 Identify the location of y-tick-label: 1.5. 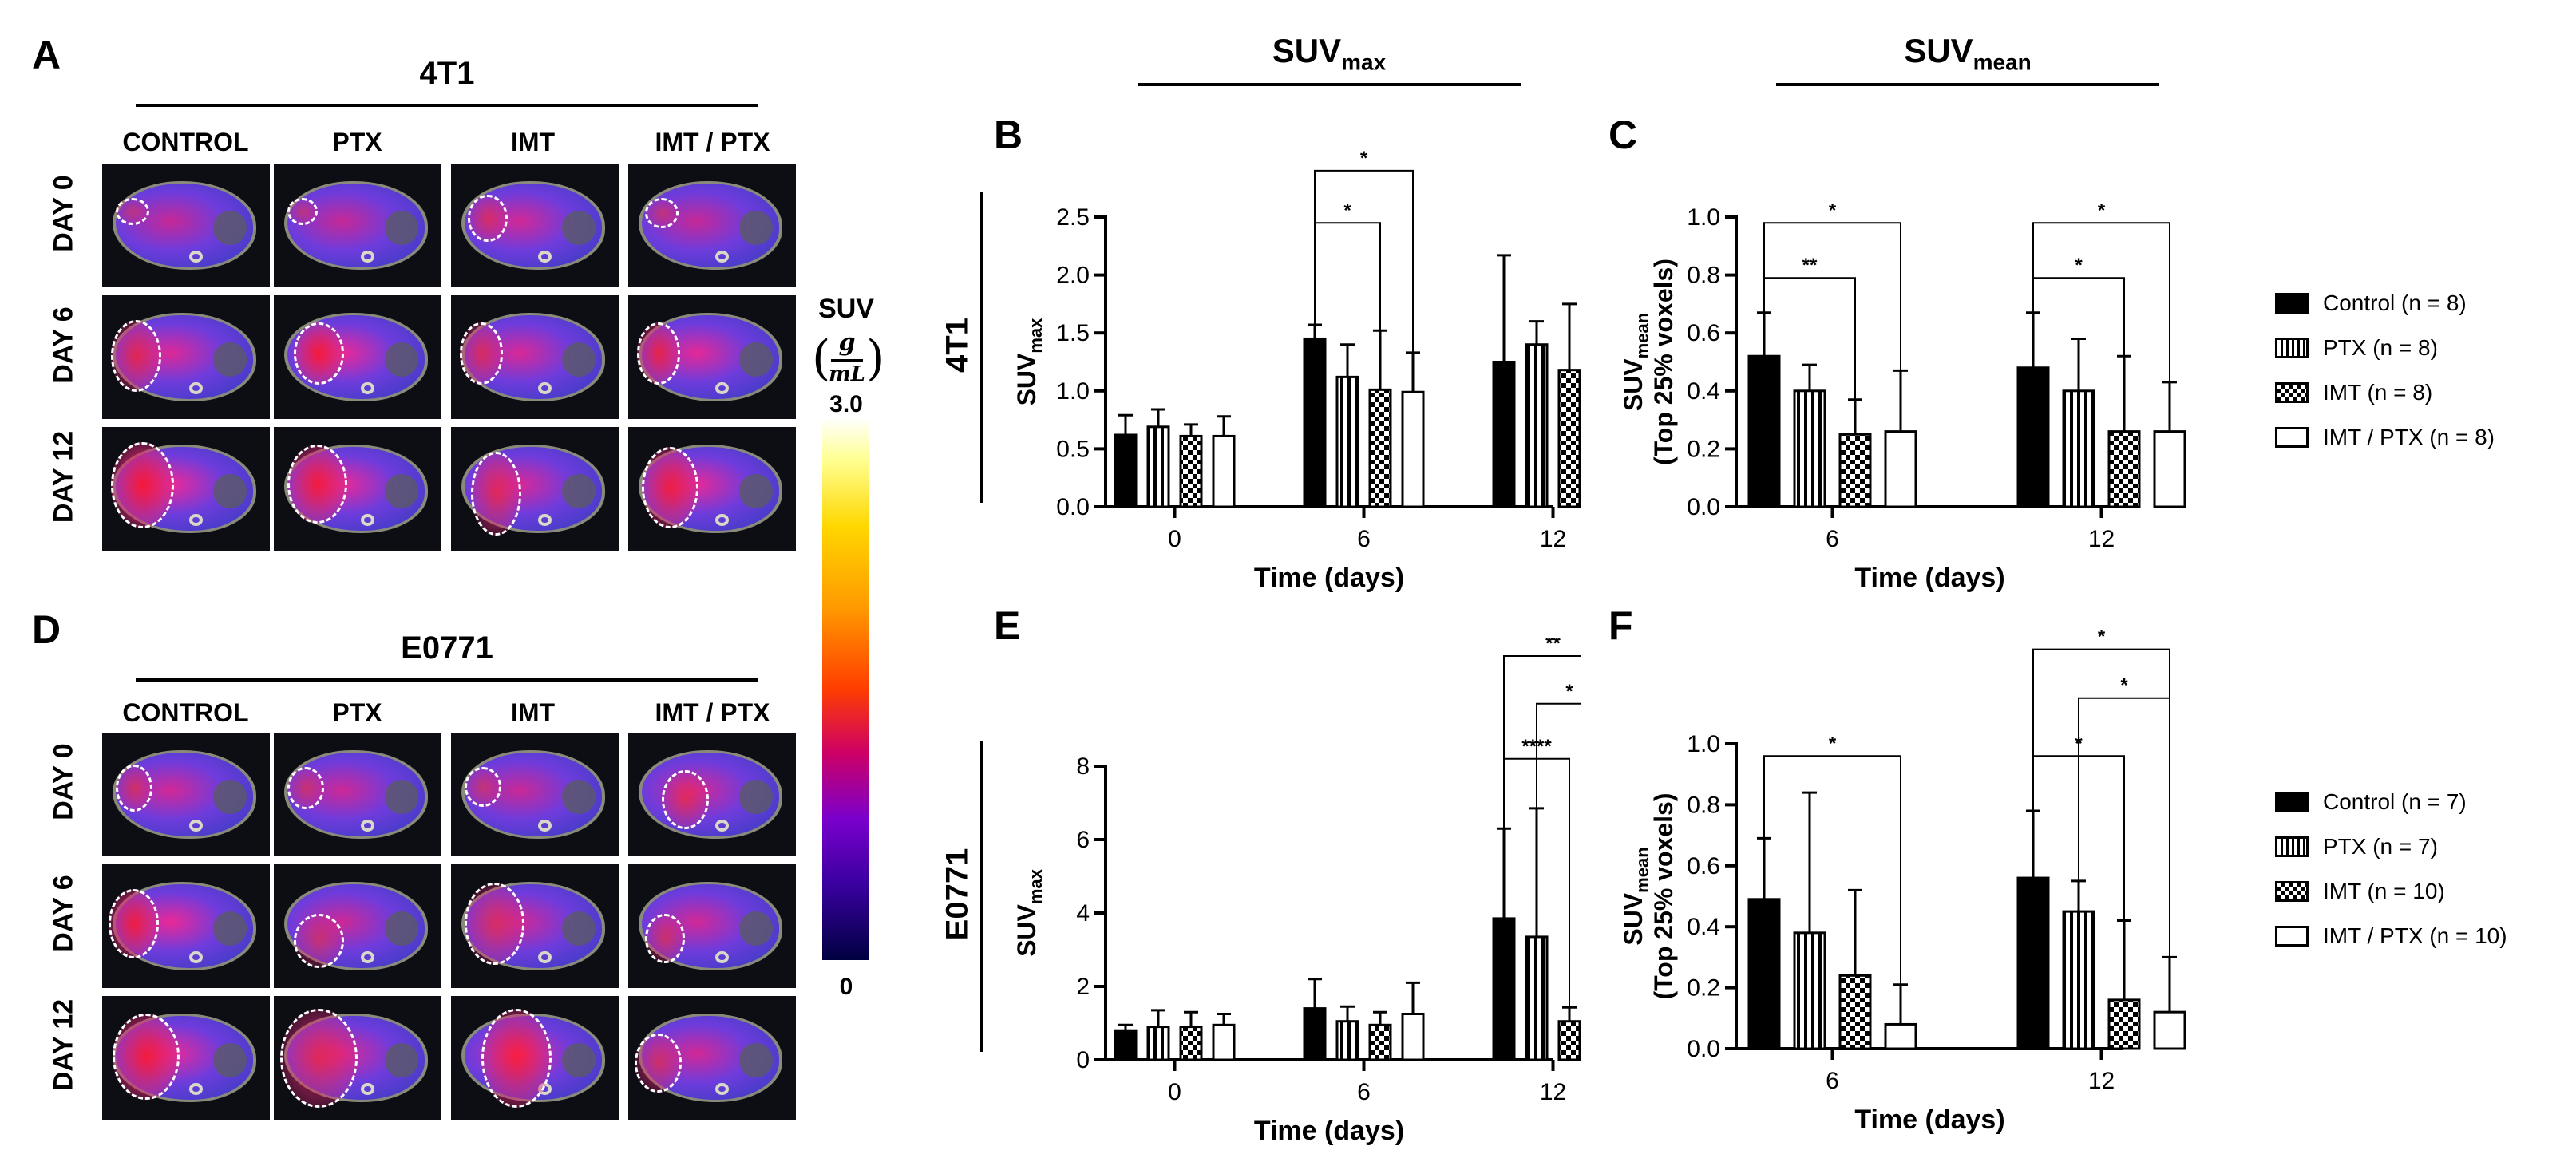
(1073, 333).